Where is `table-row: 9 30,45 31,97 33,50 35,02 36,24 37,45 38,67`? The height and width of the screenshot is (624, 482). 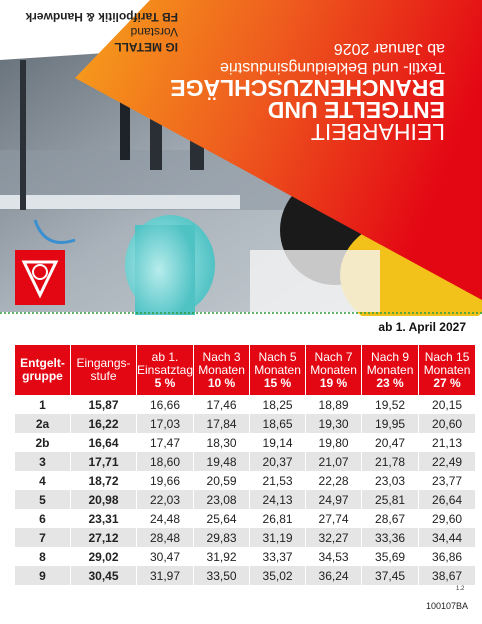
table-row: 9 30,45 31,97 33,50 35,02 36,24 37,45 38,67 is located at coordinates (246, 575).